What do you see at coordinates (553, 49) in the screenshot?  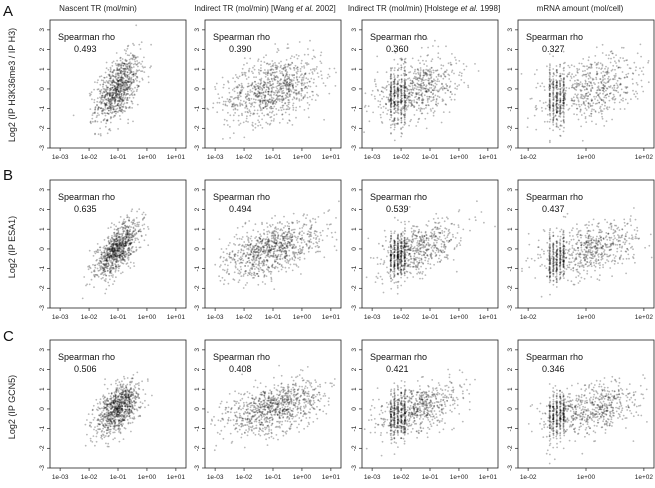 I see `spearman-value: 0.327` at bounding box center [553, 49].